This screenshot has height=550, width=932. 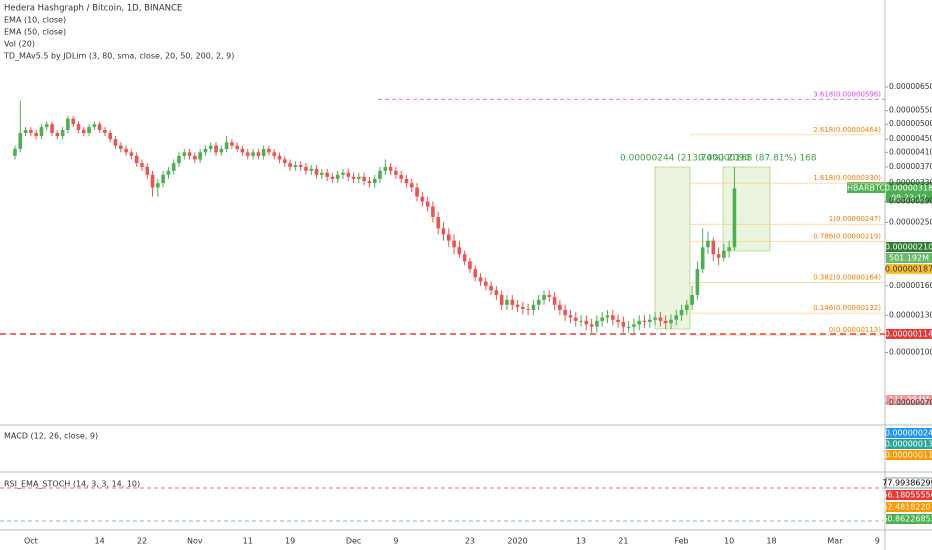 What do you see at coordinates (909, 258) in the screenshot?
I see `badge-text: 501.192M` at bounding box center [909, 258].